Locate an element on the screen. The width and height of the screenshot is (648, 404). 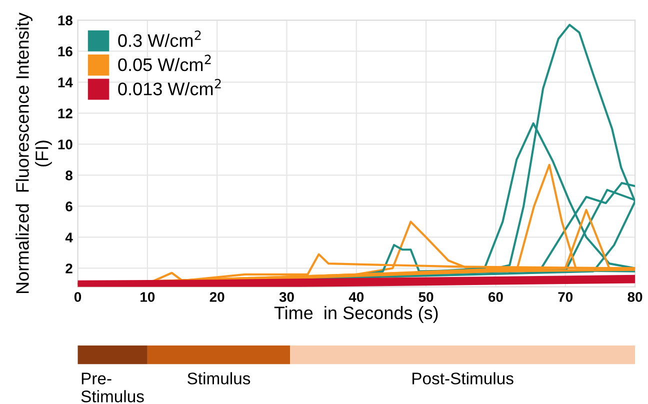
legend-label: 0.013 W/cm$^{2}$ is located at coordinates (169, 87).